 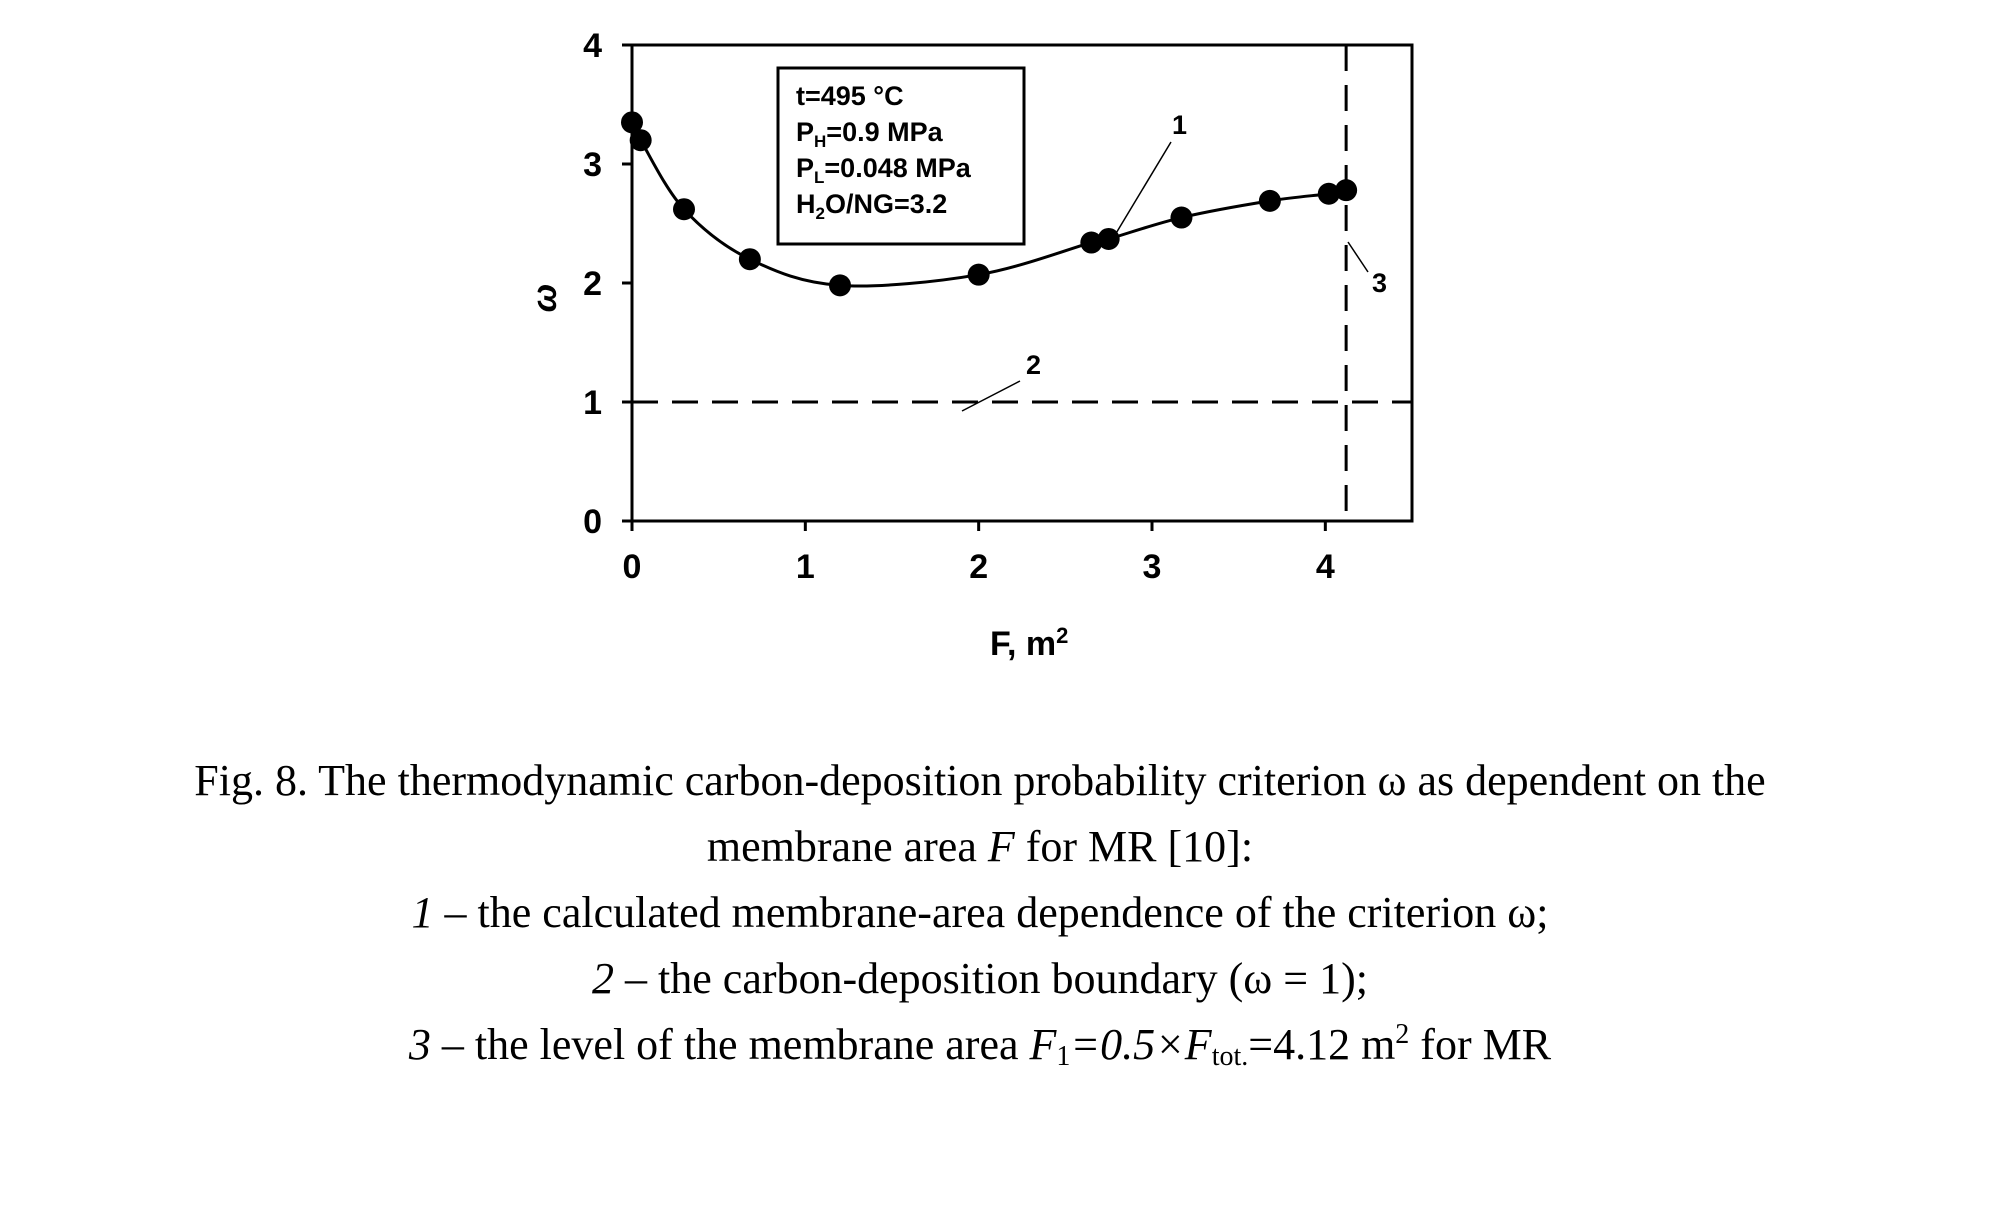 What do you see at coordinates (897, 168) in the screenshot?
I see `annotation-line-3-rest: =0.048 MPa` at bounding box center [897, 168].